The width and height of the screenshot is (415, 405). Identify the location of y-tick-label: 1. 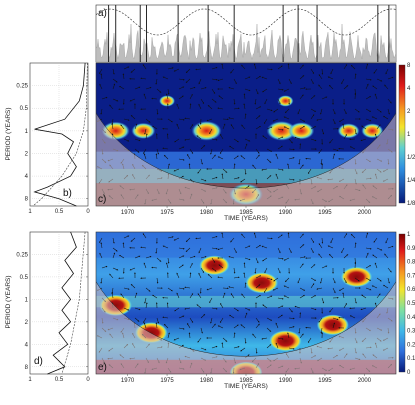
(27, 300).